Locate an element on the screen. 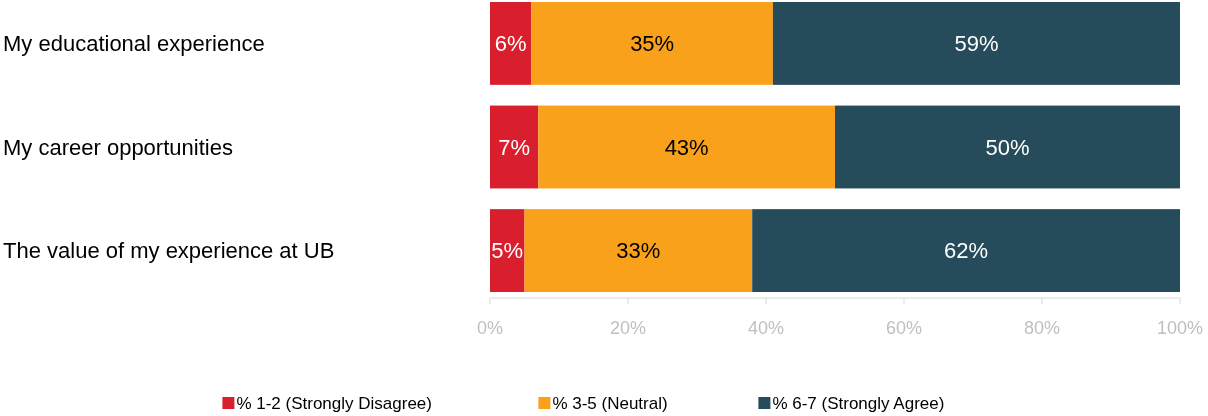 The height and width of the screenshot is (416, 1208). legend-label: % 1-2 (Strongly Disagree) is located at coordinates (334, 403).